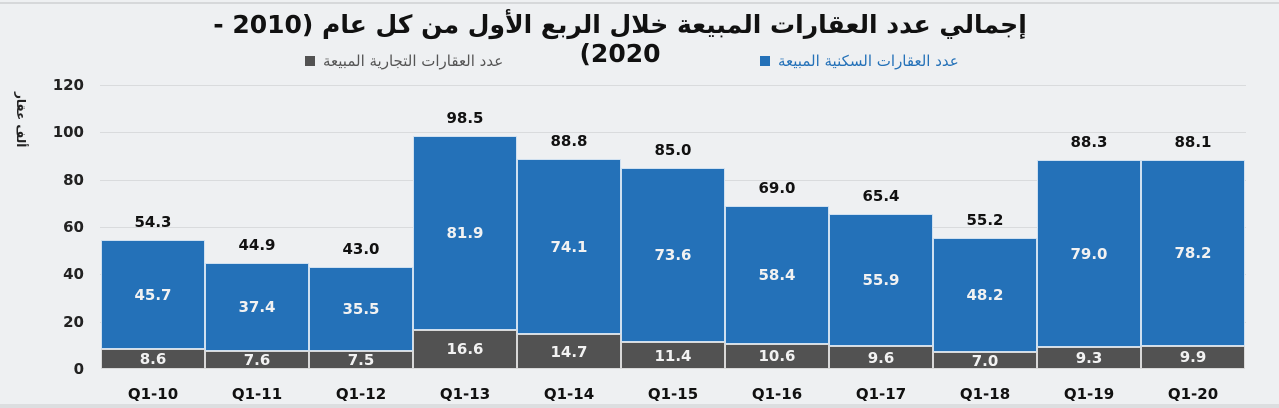 The image size is (1279, 408). What do you see at coordinates (361, 204) in the screenshot?
I see `stacked-bar: 7.5 35.5 43.0` at bounding box center [361, 204].